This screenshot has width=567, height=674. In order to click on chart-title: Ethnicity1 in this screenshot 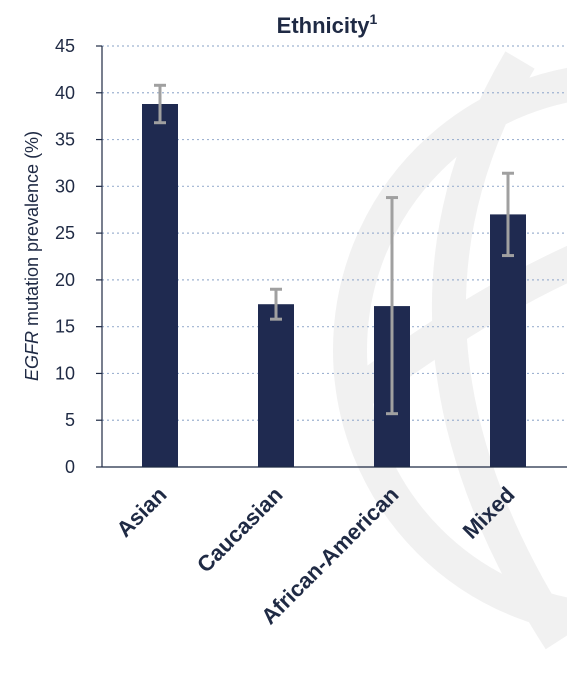, I will do `click(327, 24)`.